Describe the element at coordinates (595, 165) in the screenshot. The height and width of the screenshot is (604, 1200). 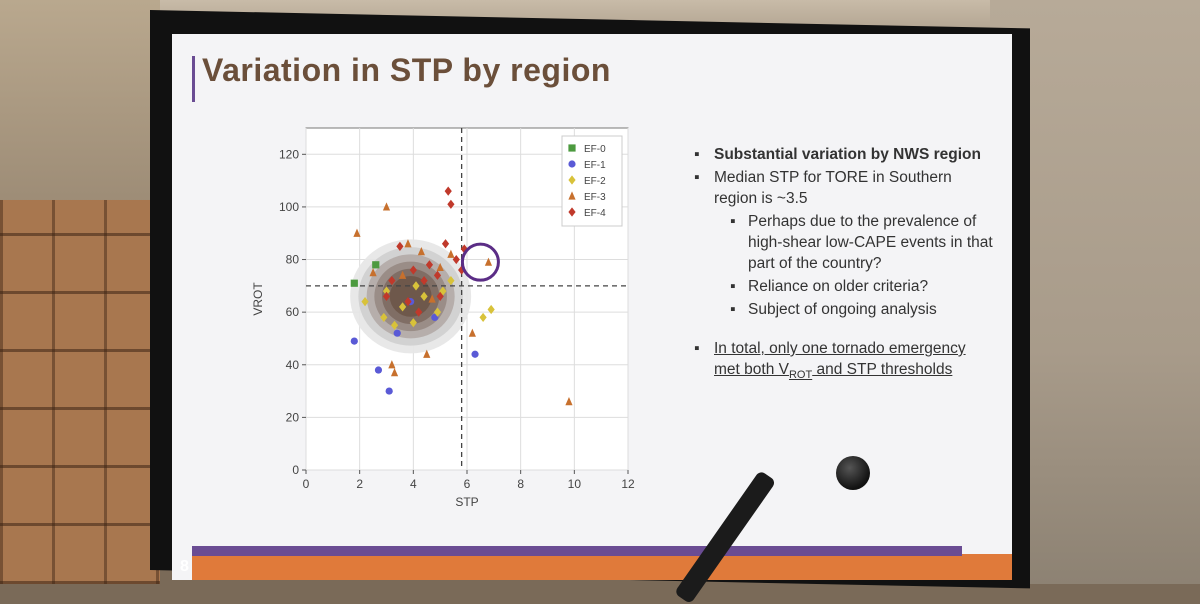
I see `legend-label: EF-1` at that location.